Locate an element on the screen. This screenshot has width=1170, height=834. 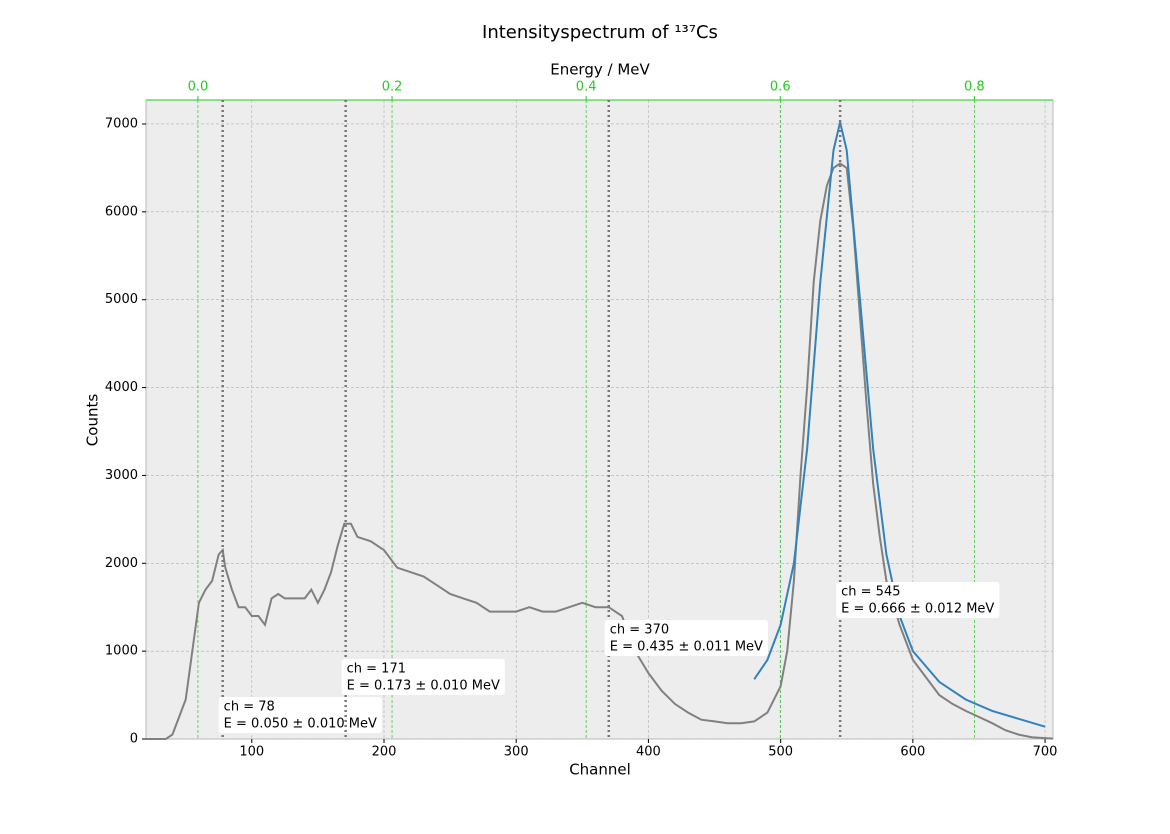
x-tick-label: 600 is located at coordinates (912, 752).